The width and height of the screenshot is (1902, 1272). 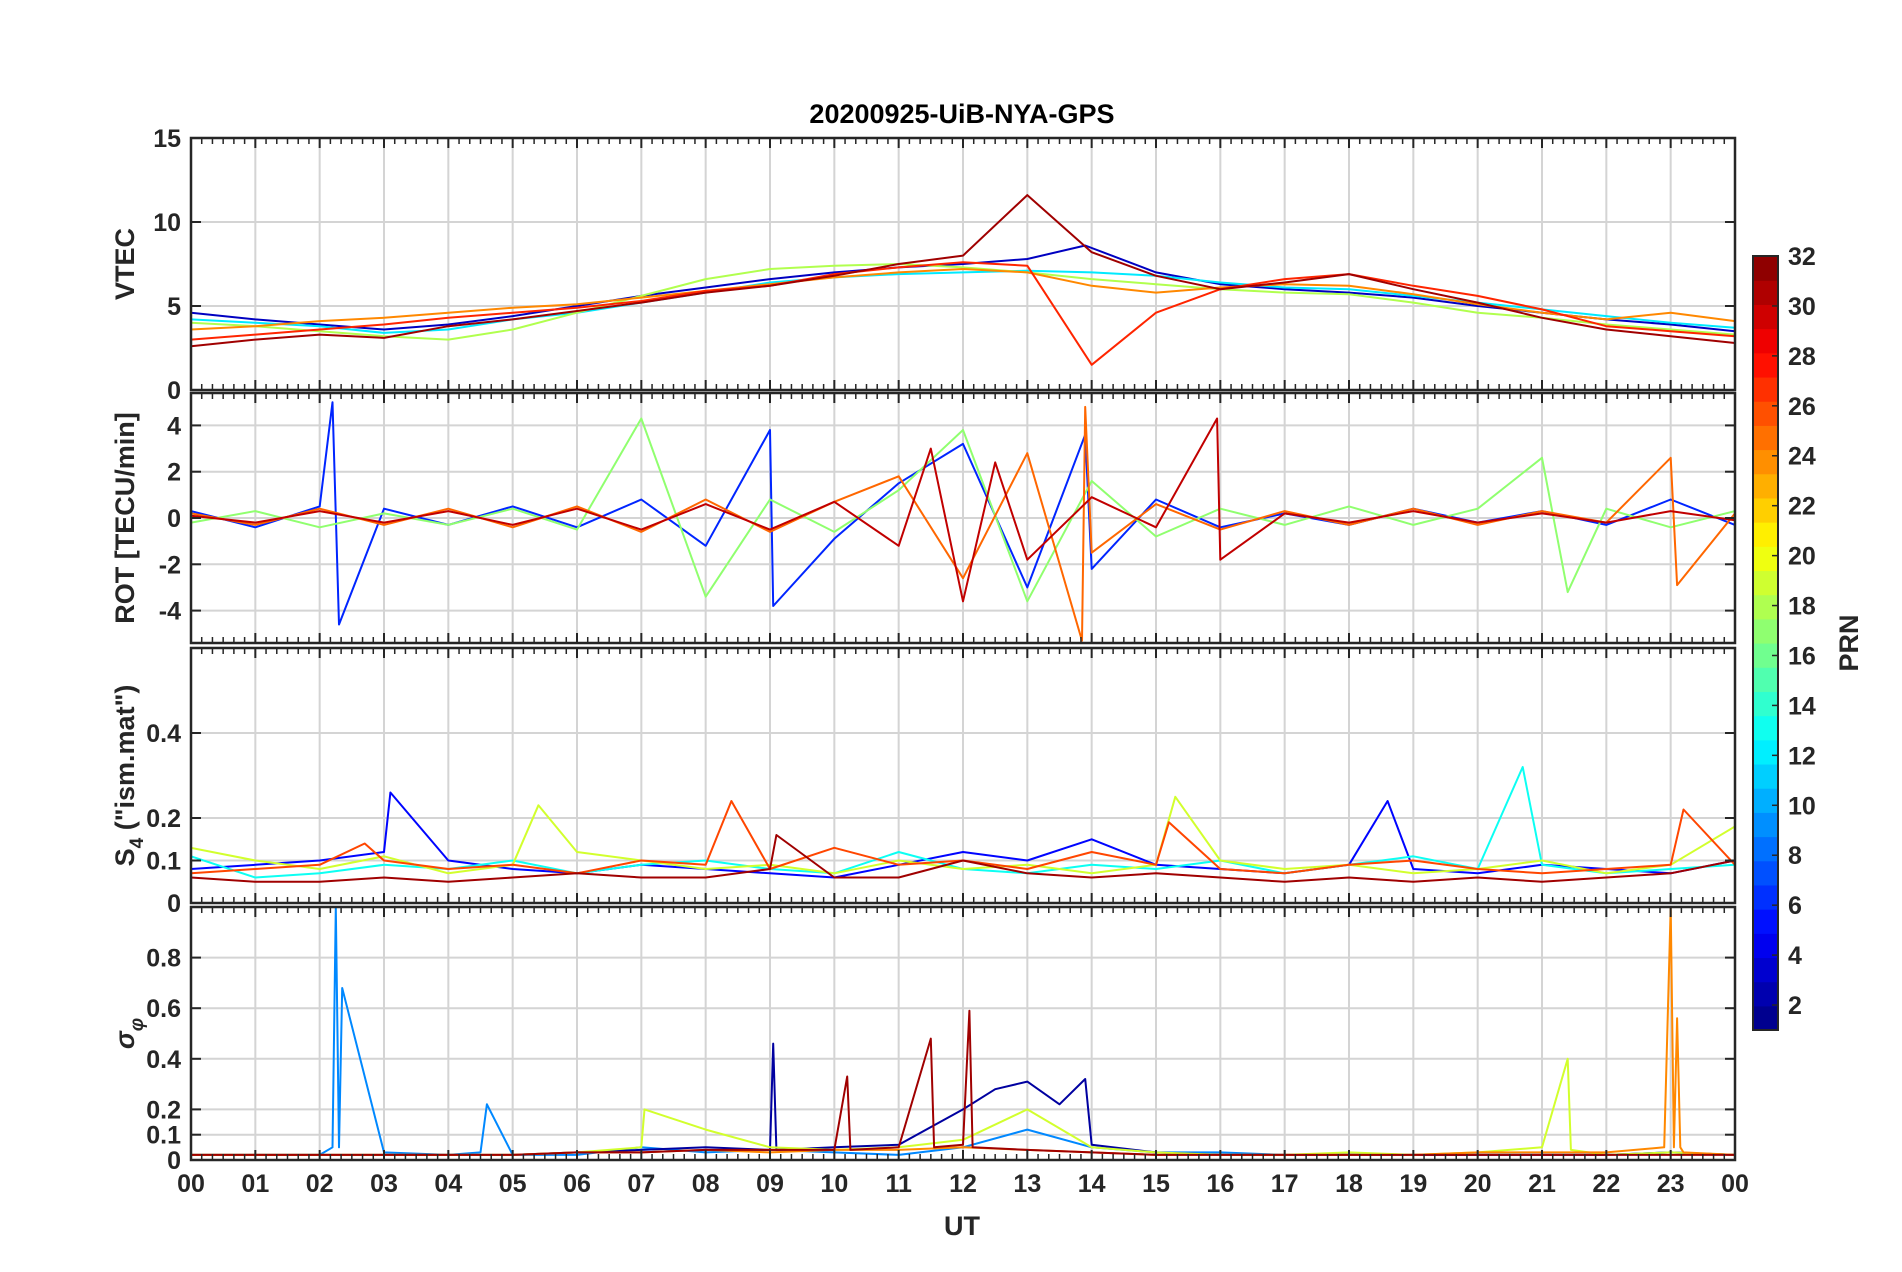 I want to click on colorbar-tick-label: 22, so click(x=1802, y=507).